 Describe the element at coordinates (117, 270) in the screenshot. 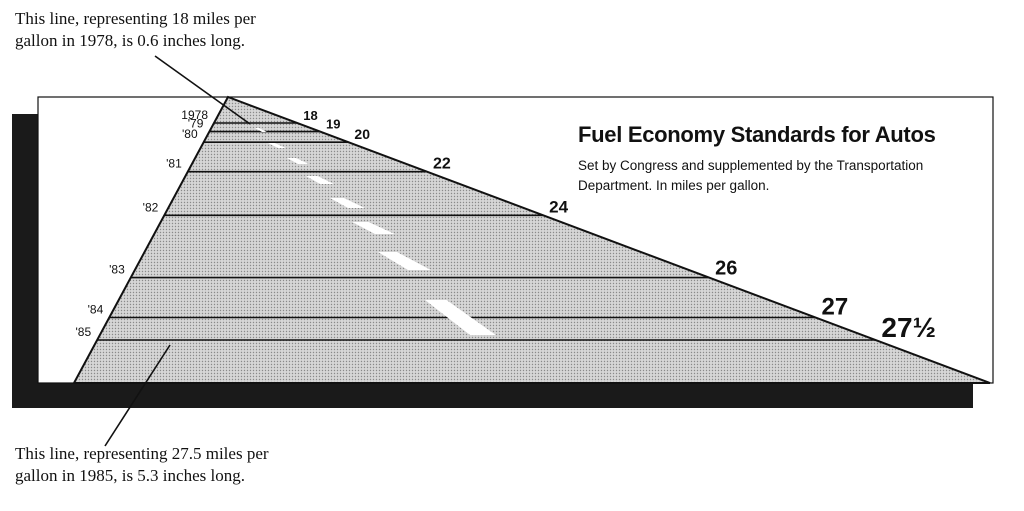

I see `year-label-5: '83` at that location.